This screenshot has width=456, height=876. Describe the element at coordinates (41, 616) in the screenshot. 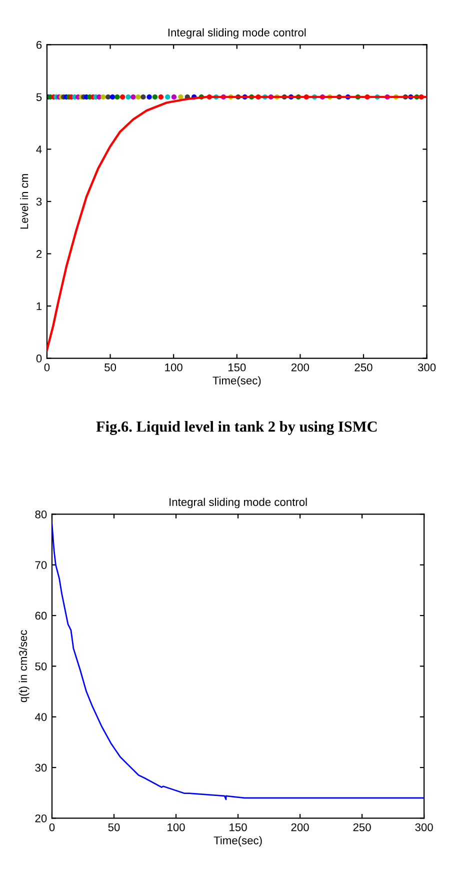

I see `y-tick-label: 60` at that location.